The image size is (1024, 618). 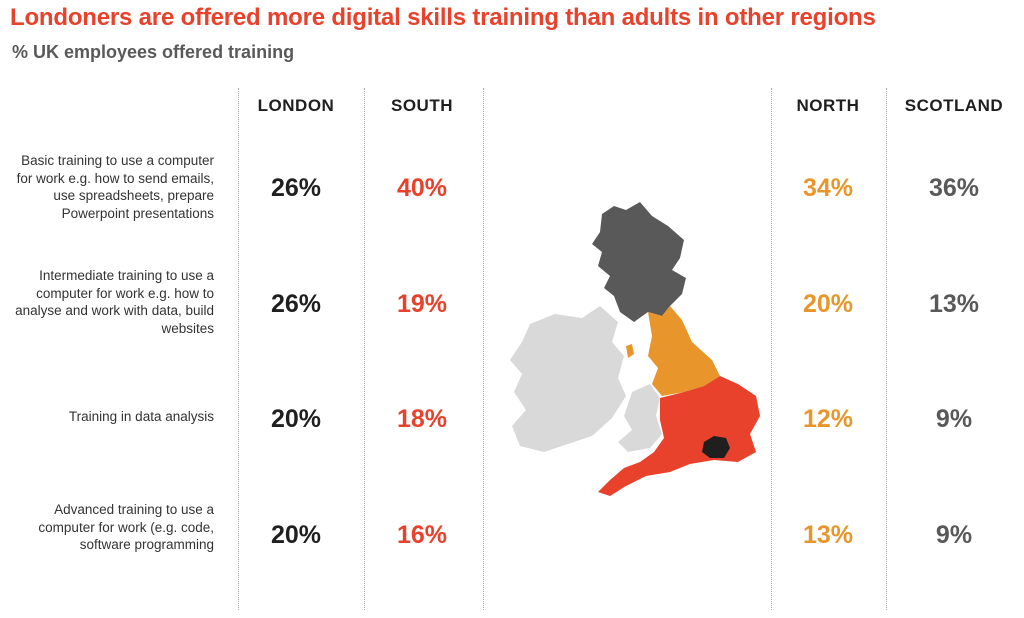 What do you see at coordinates (828, 535) in the screenshot?
I see `value-north-row-4: 13%` at bounding box center [828, 535].